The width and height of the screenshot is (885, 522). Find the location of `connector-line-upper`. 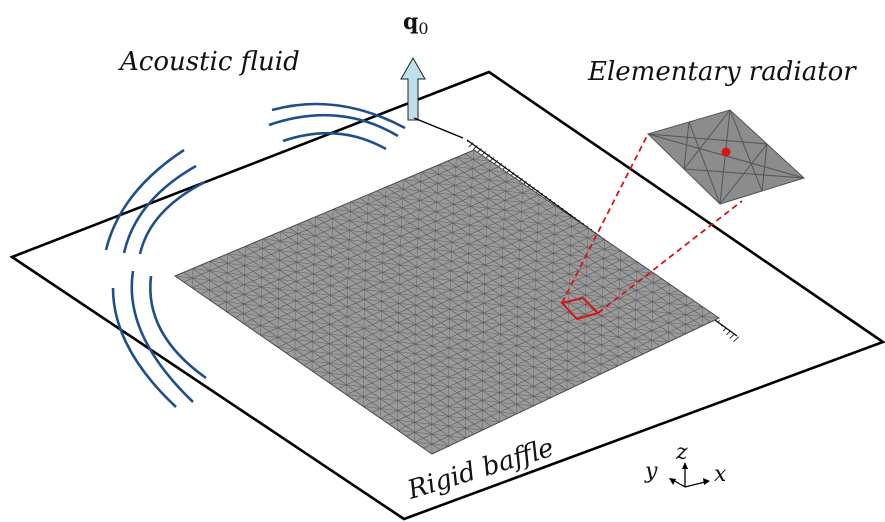

connector-line-upper is located at coordinates (605, 218).